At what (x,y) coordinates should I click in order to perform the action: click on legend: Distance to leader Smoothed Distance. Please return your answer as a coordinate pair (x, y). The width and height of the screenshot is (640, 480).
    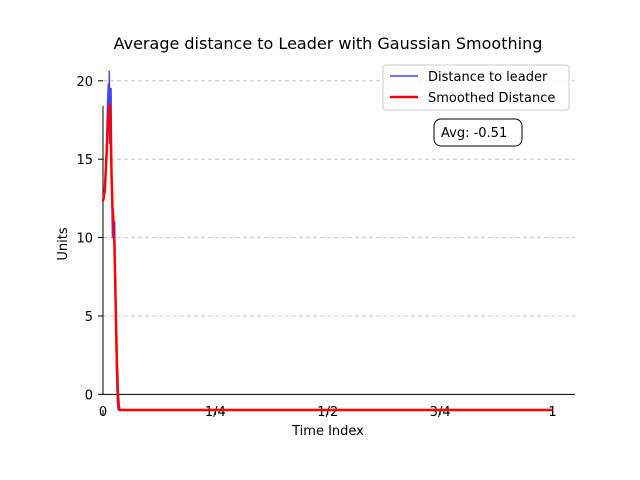
    Looking at the image, I should click on (476, 87).